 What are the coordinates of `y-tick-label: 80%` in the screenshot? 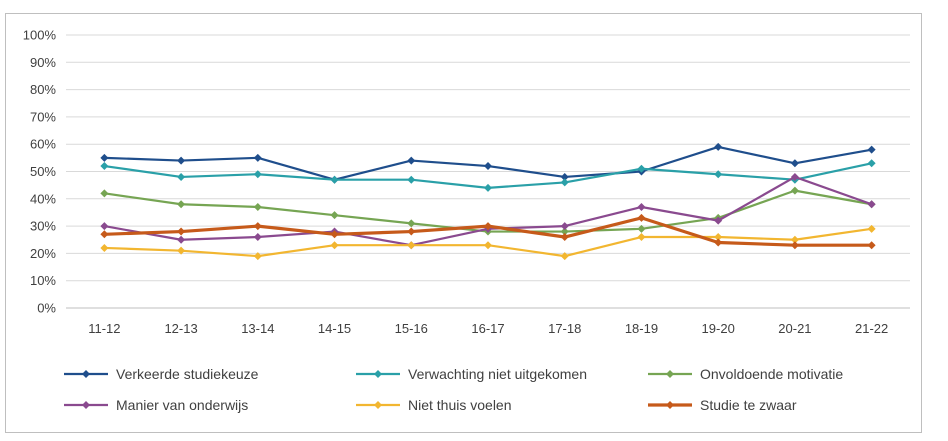 It's located at (43, 89).